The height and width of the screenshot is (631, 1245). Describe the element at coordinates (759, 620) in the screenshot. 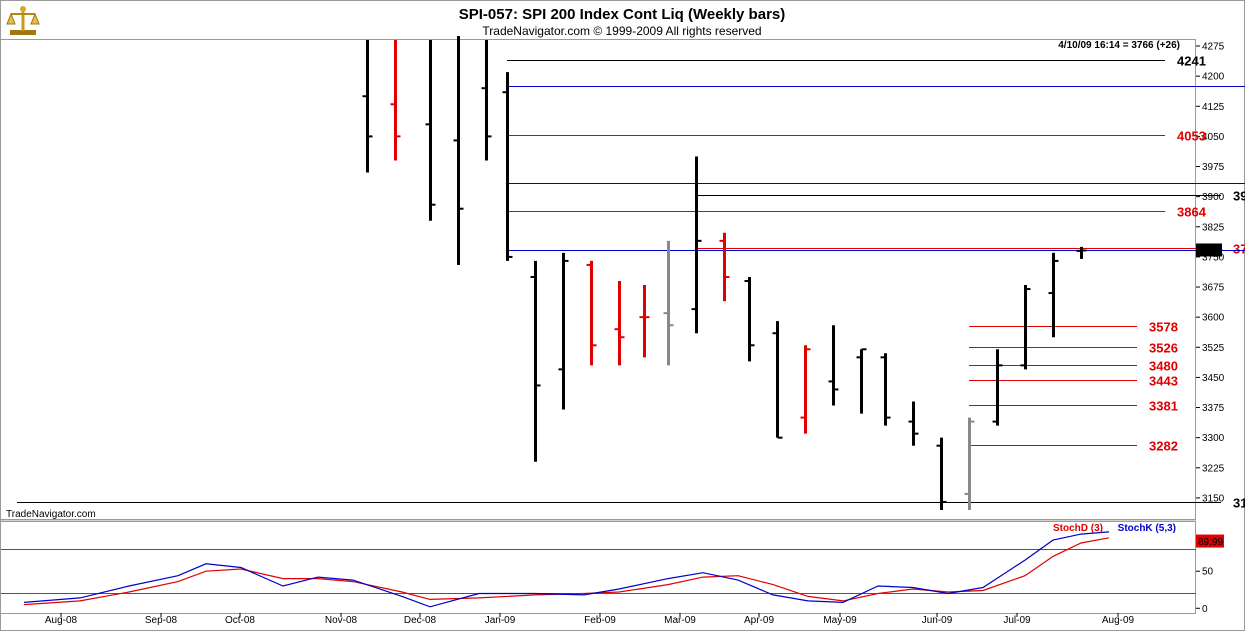

I see `month-label: Apr-09` at that location.